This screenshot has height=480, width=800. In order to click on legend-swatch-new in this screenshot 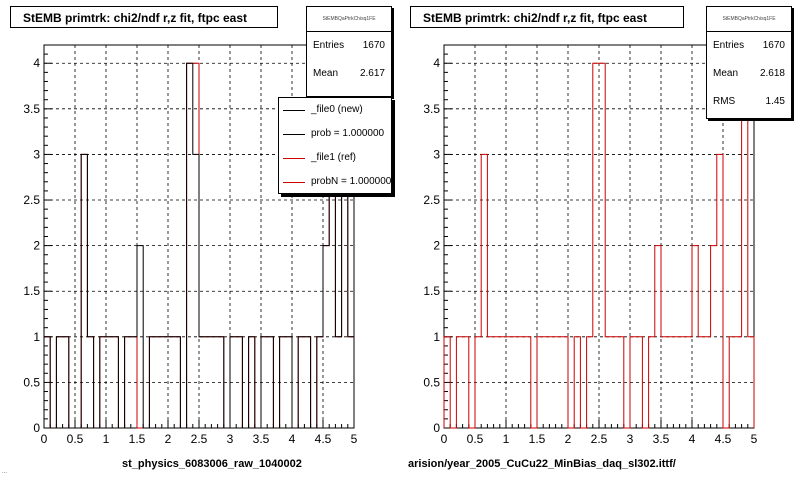, I will do `click(294, 110)`.